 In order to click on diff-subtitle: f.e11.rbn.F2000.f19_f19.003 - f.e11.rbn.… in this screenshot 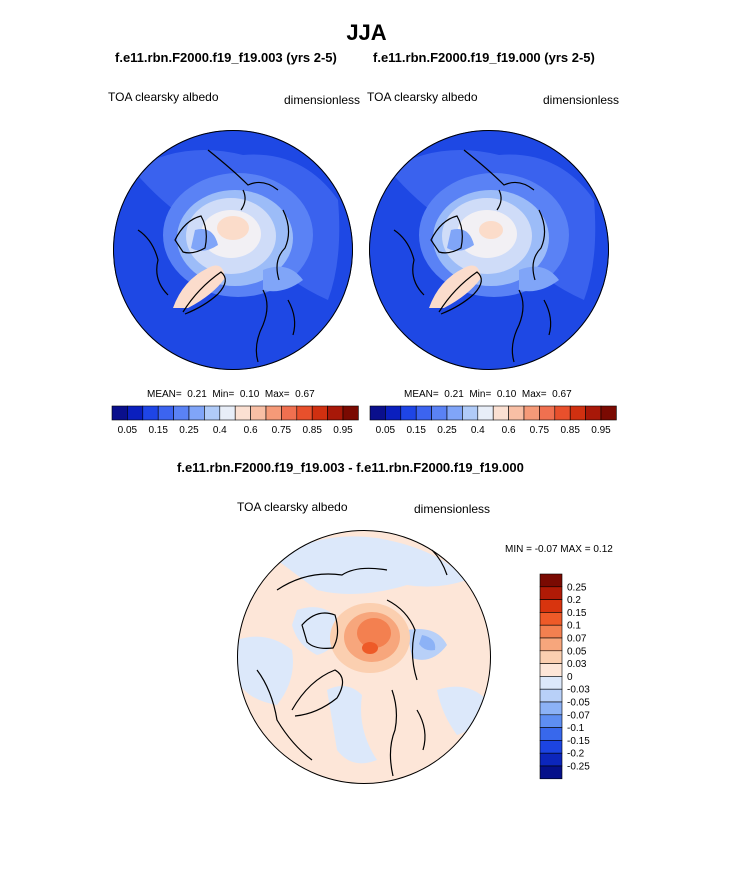, I will do `click(350, 467)`.